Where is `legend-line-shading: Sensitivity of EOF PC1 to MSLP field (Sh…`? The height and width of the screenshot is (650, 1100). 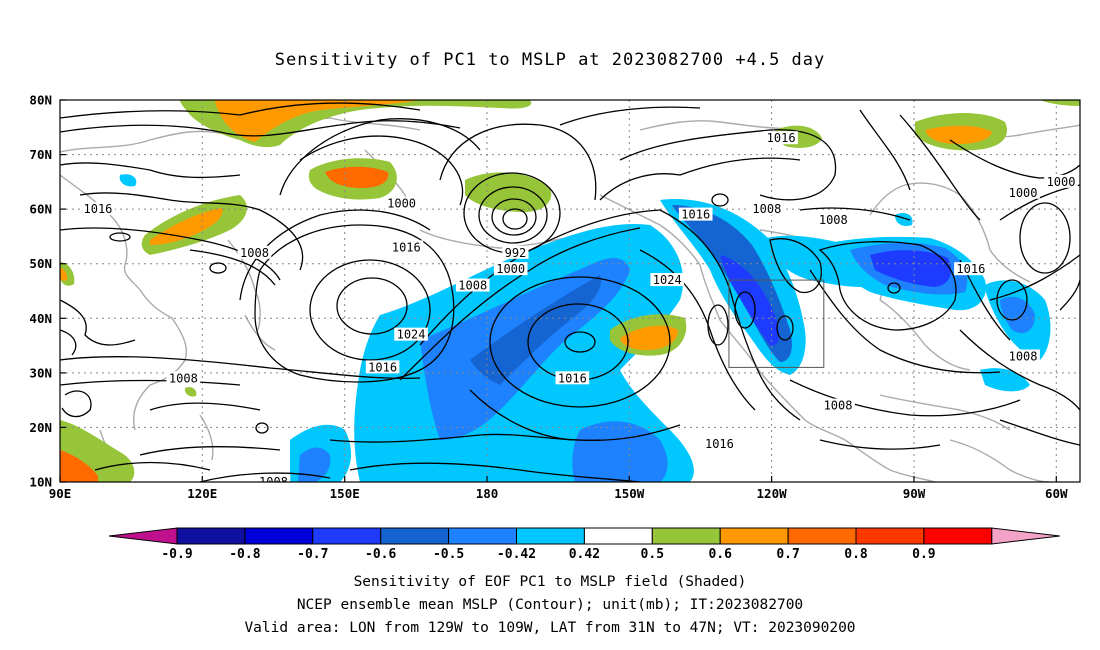
legend-line-shading: Sensitivity of EOF PC1 to MSLP field (Sh… is located at coordinates (550, 582).